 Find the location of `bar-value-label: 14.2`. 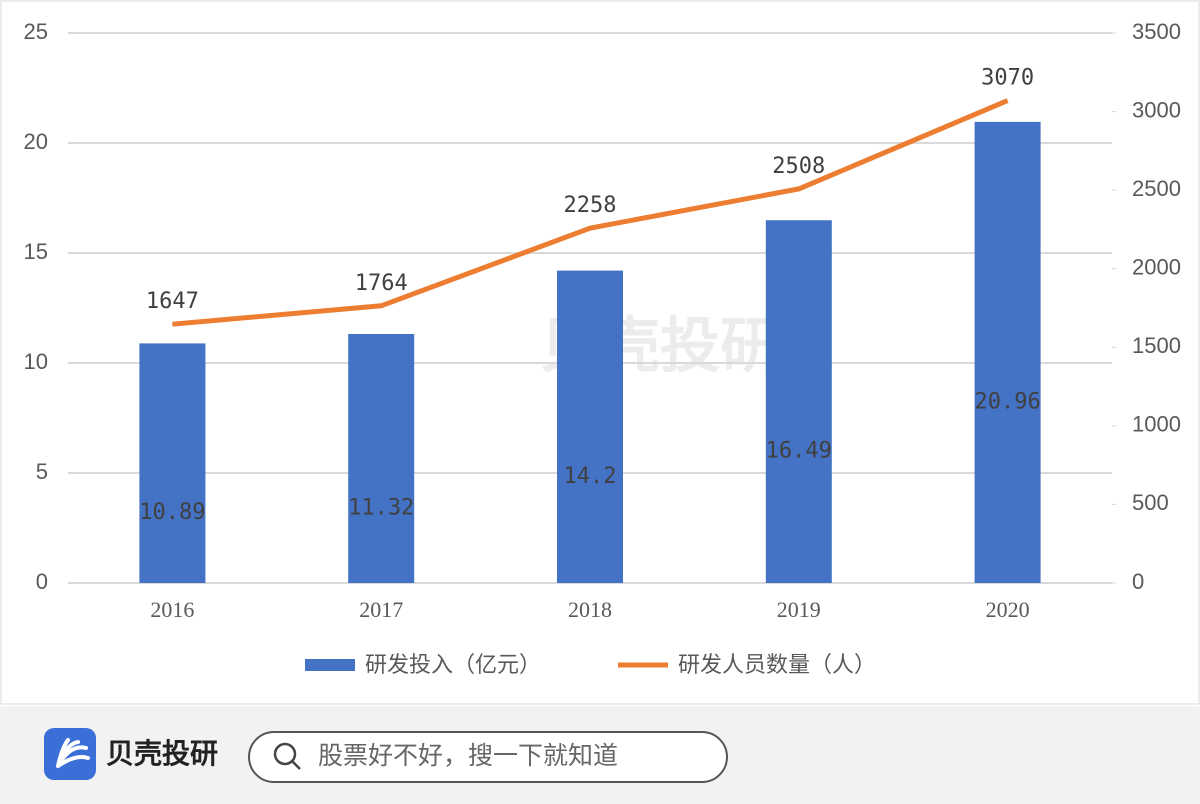

bar-value-label: 14.2 is located at coordinates (590, 476).